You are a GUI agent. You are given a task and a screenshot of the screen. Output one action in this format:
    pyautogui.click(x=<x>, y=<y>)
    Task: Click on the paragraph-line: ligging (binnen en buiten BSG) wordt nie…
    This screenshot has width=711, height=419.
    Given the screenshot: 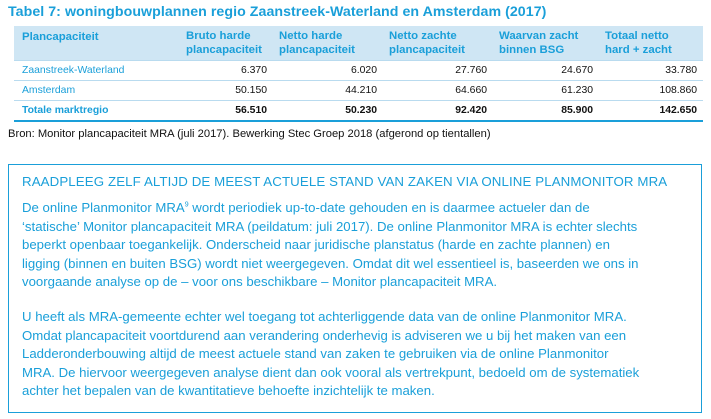 What is the action you would take?
    pyautogui.click(x=330, y=263)
    